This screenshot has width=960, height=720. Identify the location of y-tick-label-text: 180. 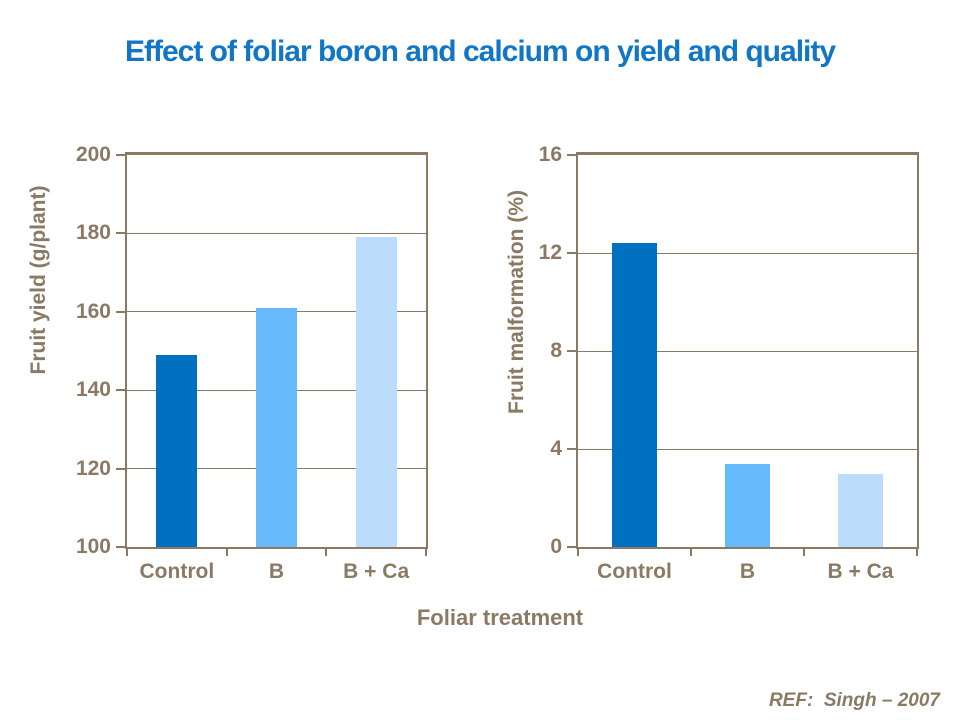
(93, 233).